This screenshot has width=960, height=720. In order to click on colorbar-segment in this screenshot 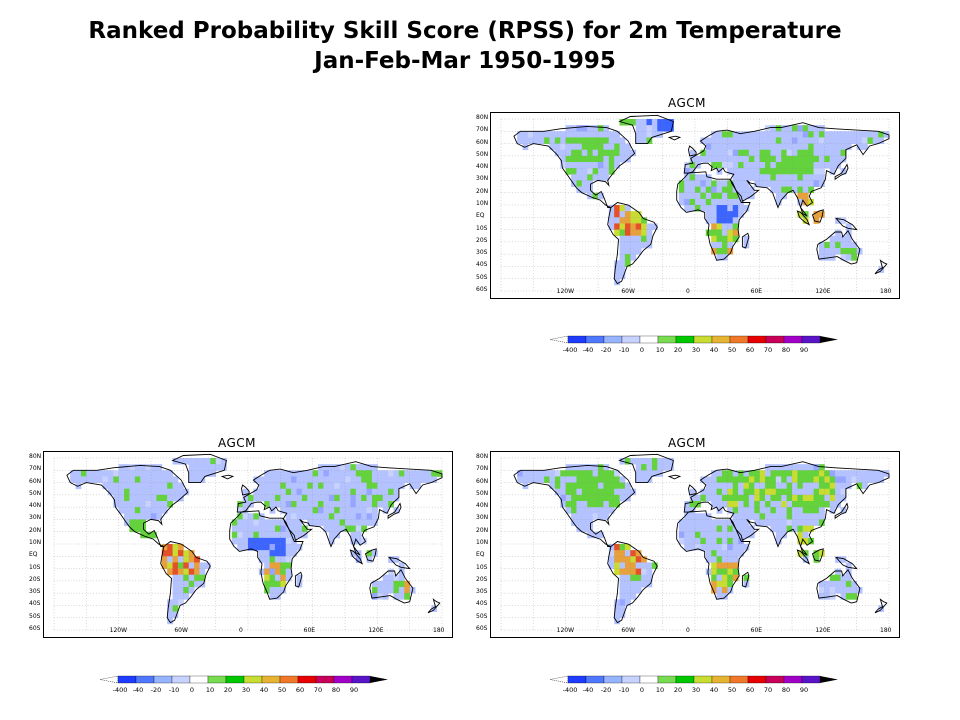, I will do `click(757, 679)`.